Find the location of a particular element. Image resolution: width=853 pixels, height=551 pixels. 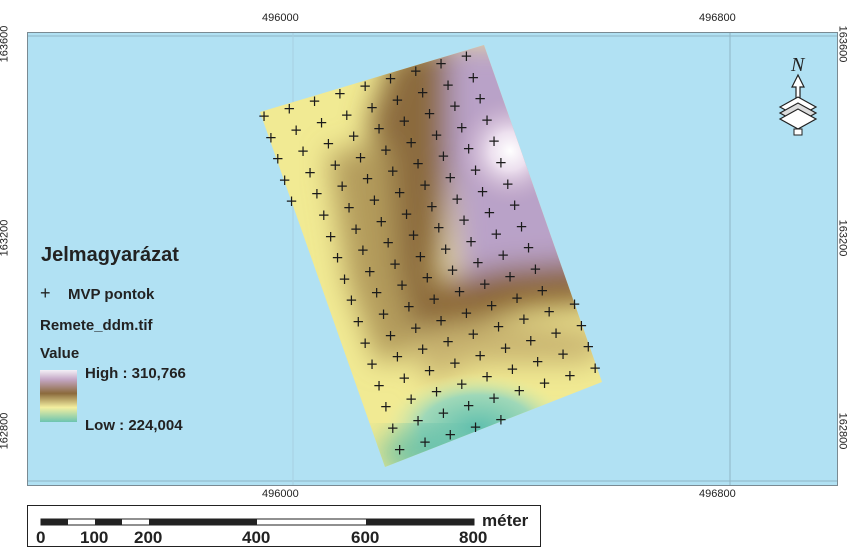

scale-bar: méter 0 100 200 400 600 800 is located at coordinates (284, 526).